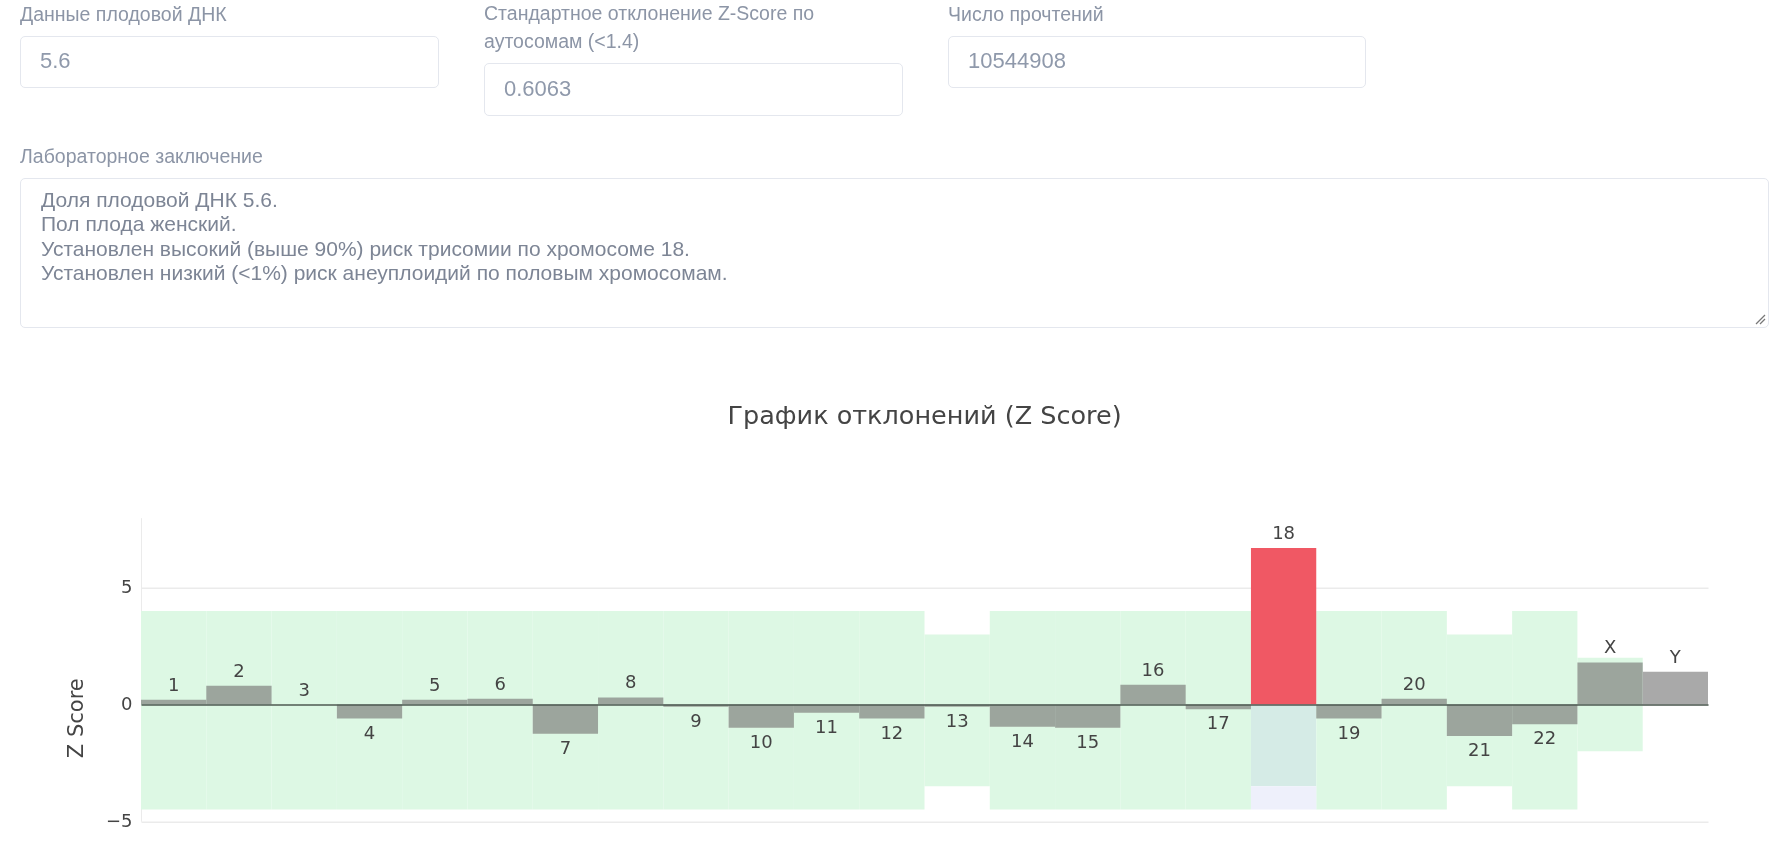 This screenshot has height=865, width=1776. What do you see at coordinates (1284, 533) in the screenshot?
I see `x-tick-label: 18` at bounding box center [1284, 533].